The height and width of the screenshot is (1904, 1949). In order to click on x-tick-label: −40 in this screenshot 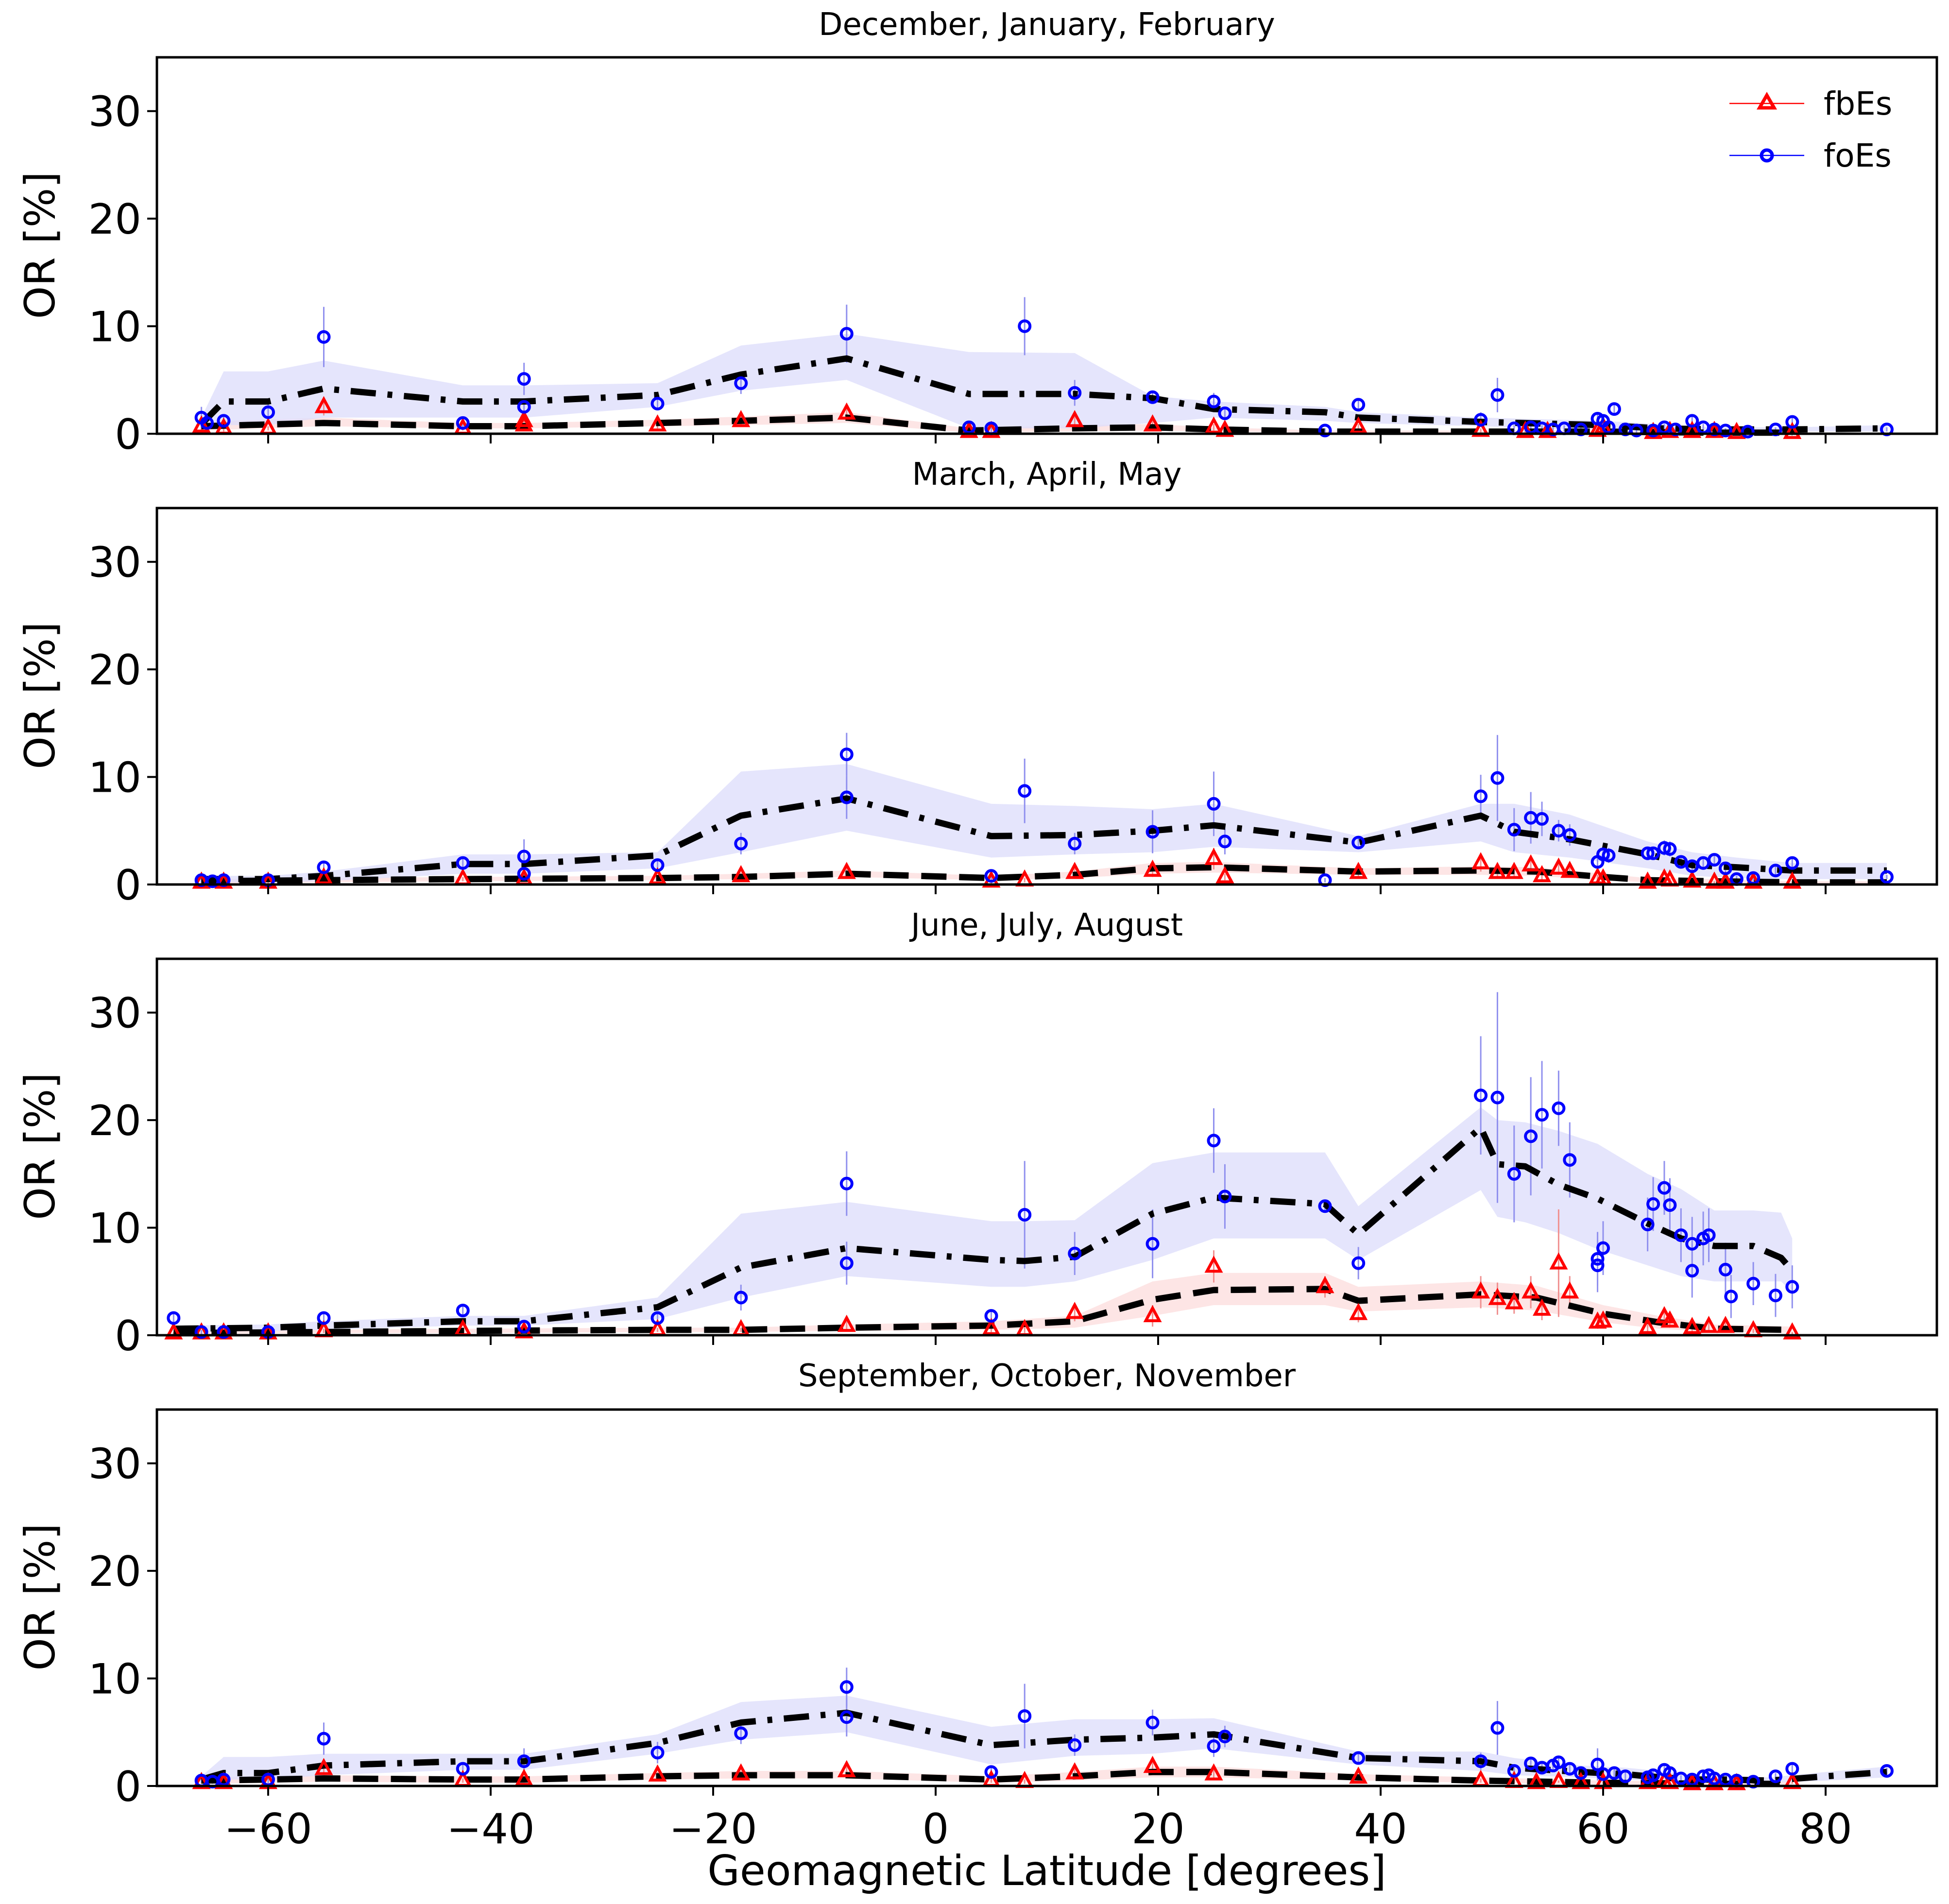, I will do `click(490, 1829)`.